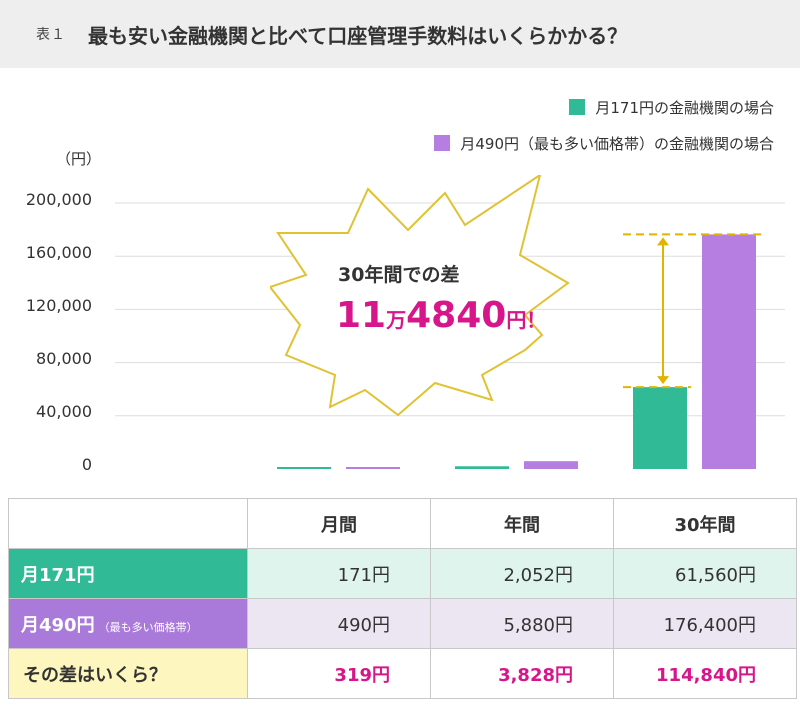 The height and width of the screenshot is (710, 800). Describe the element at coordinates (456, 315) in the screenshot. I see `callout-amount-part: 4840` at that location.